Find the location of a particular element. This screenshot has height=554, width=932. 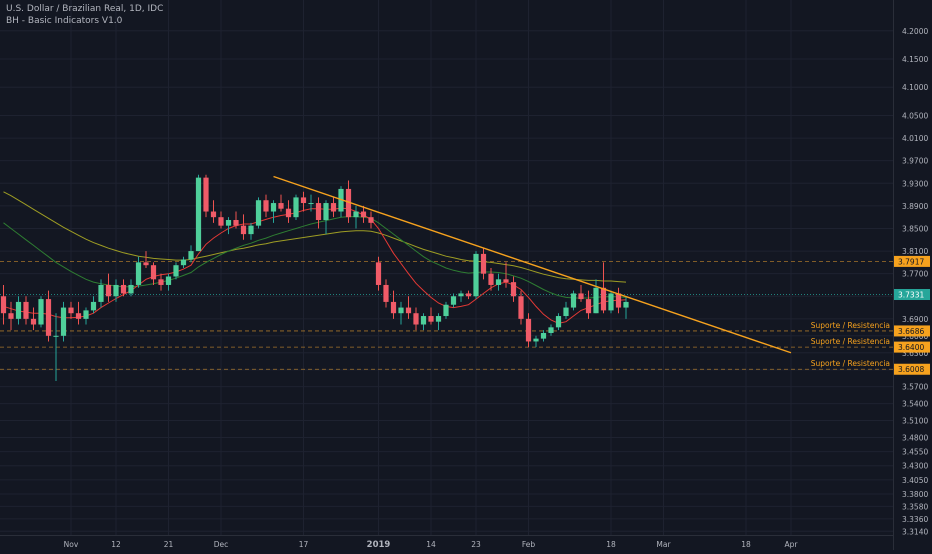

price-tag-label: 3.6400 is located at coordinates (911, 347).